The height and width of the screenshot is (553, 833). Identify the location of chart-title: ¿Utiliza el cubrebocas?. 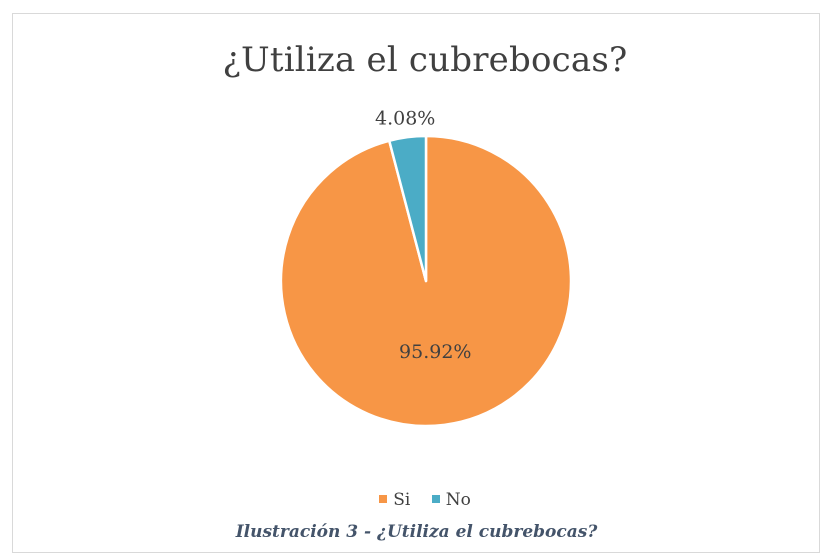
(425, 60).